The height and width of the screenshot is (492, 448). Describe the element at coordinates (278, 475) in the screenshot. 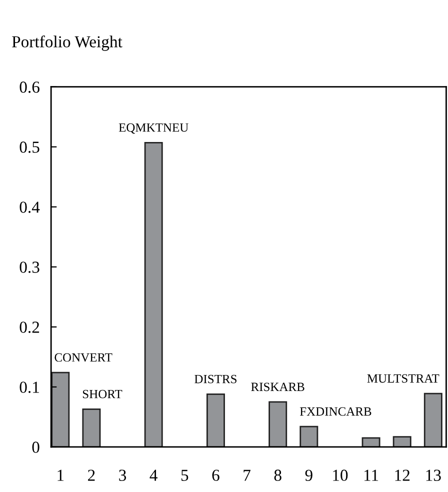

I see `x-tick-label: 8` at that location.